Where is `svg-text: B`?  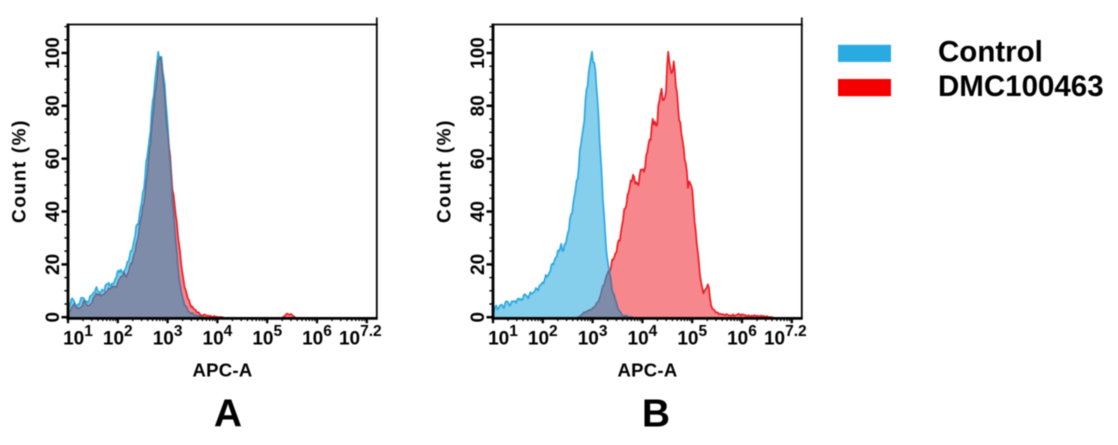 svg-text: B is located at coordinates (656, 414).